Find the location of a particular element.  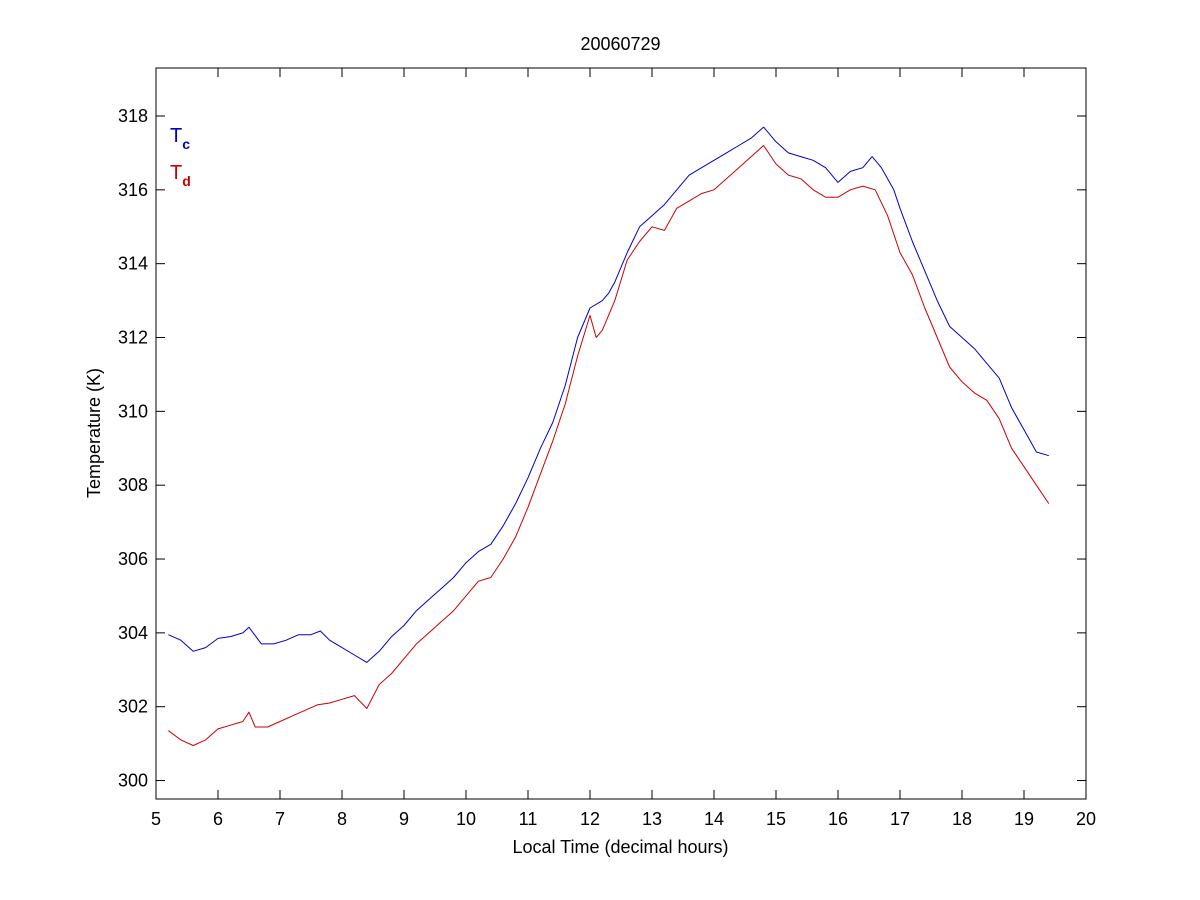

x-tick-label: 15 is located at coordinates (776, 819).